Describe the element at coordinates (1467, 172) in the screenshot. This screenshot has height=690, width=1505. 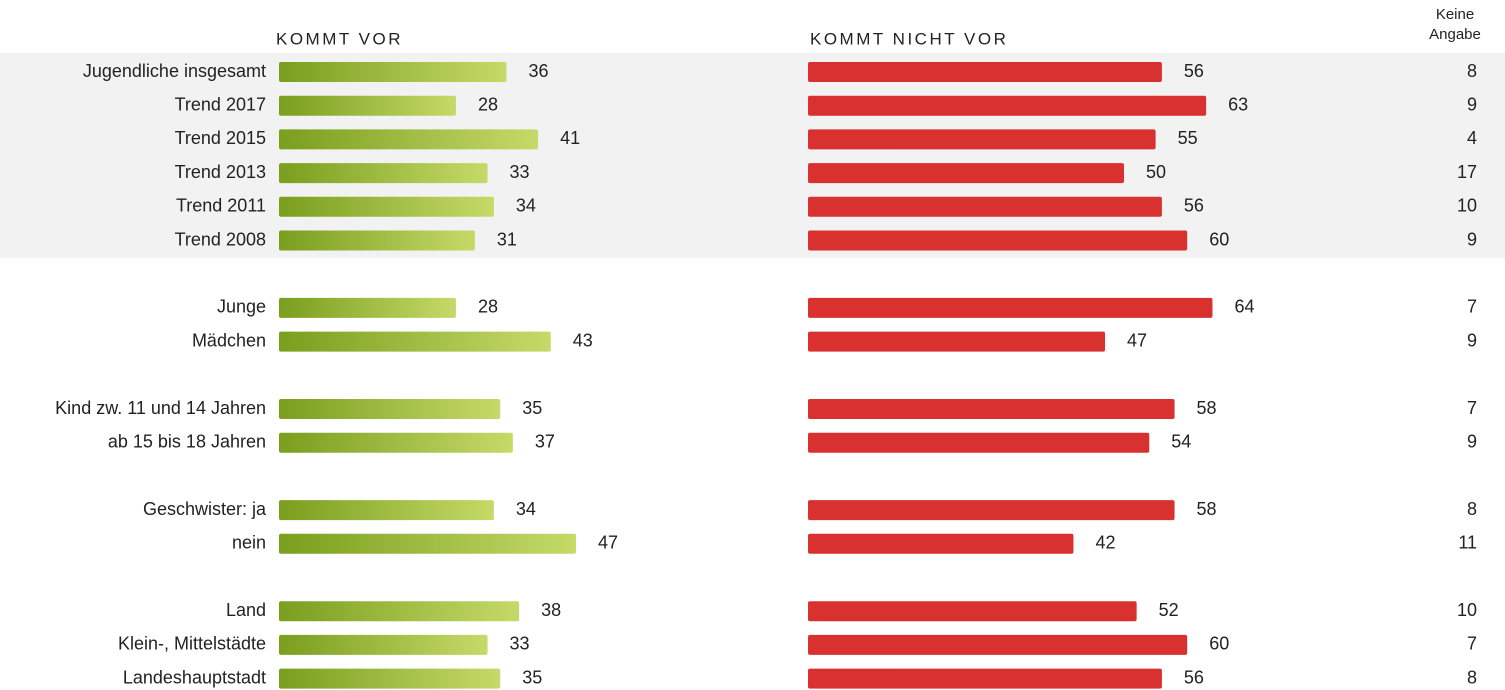
I see `value-label: 17` at that location.